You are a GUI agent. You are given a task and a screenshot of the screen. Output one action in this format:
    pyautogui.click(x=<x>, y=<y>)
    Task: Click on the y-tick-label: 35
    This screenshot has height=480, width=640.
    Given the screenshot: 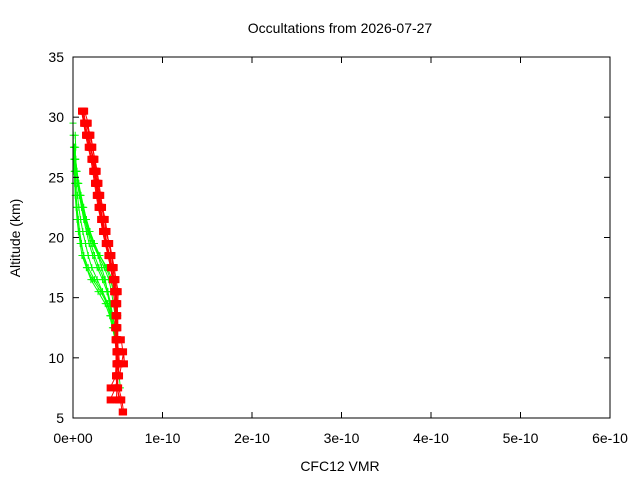 What is the action you would take?
    pyautogui.click(x=56, y=57)
    